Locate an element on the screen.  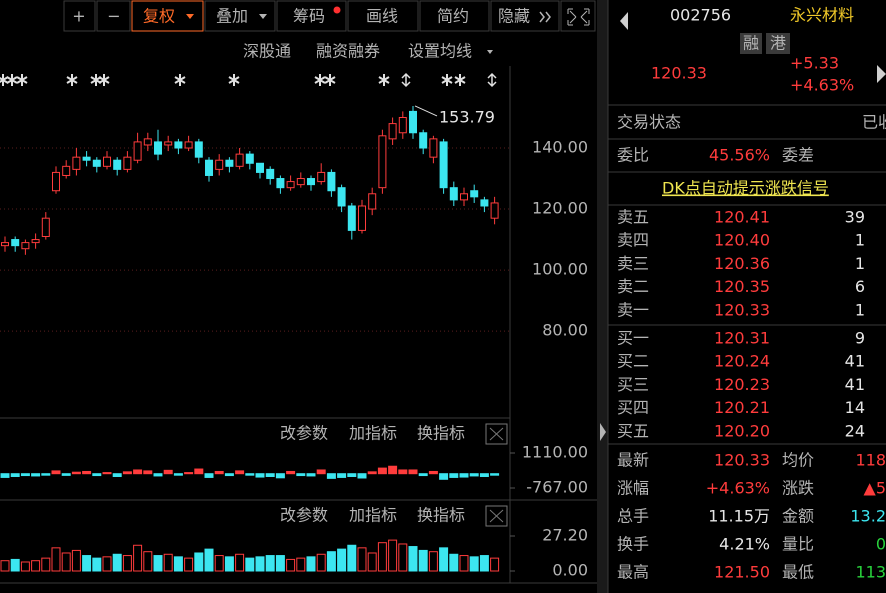
button-label: − is located at coordinates (113, 16).